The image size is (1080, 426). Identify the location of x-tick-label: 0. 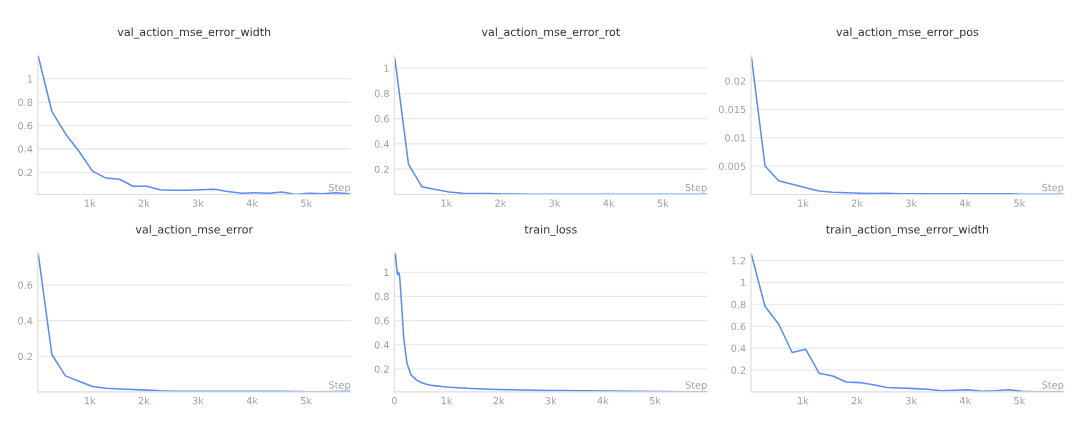
(394, 400).